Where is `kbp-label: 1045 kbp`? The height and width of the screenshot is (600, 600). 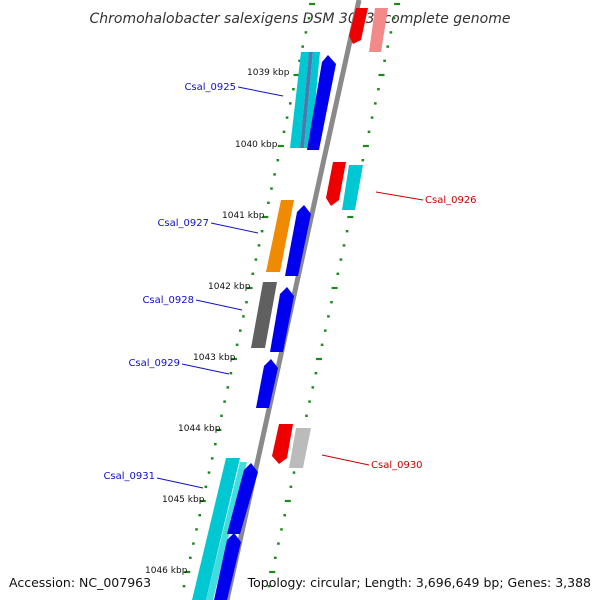 kbp-label: 1045 kbp is located at coordinates (183, 500).